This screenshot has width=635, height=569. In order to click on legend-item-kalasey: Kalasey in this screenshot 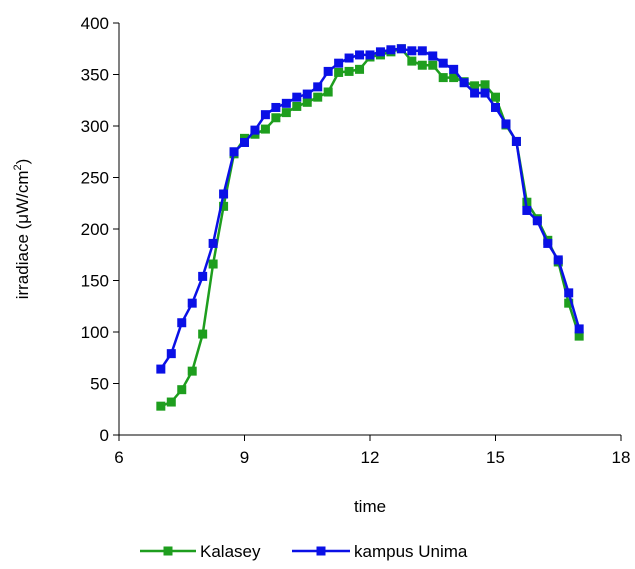, I will do `click(200, 551)`.